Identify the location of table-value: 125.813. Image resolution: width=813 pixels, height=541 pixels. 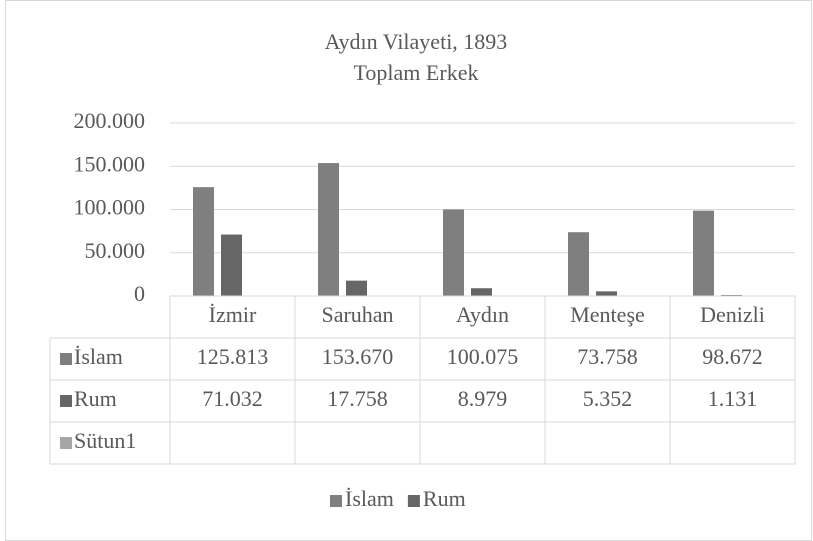
(233, 356).